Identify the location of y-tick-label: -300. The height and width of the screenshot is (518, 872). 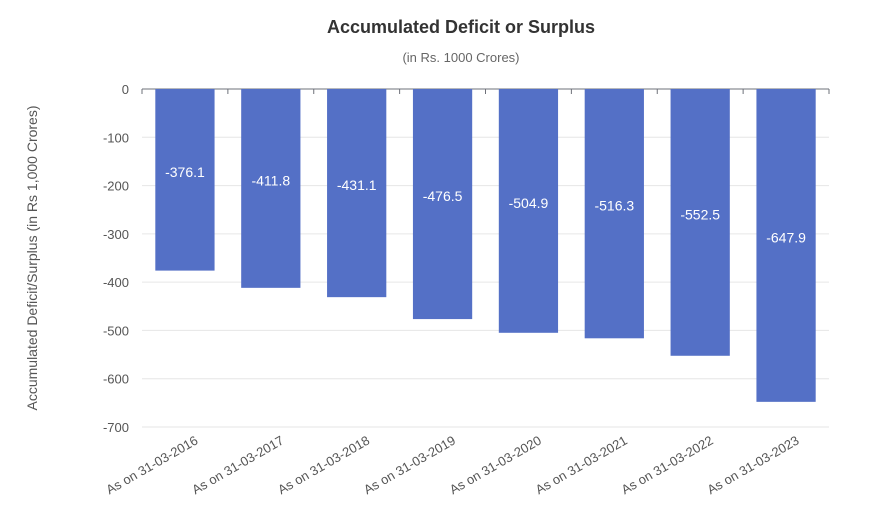
(116, 234).